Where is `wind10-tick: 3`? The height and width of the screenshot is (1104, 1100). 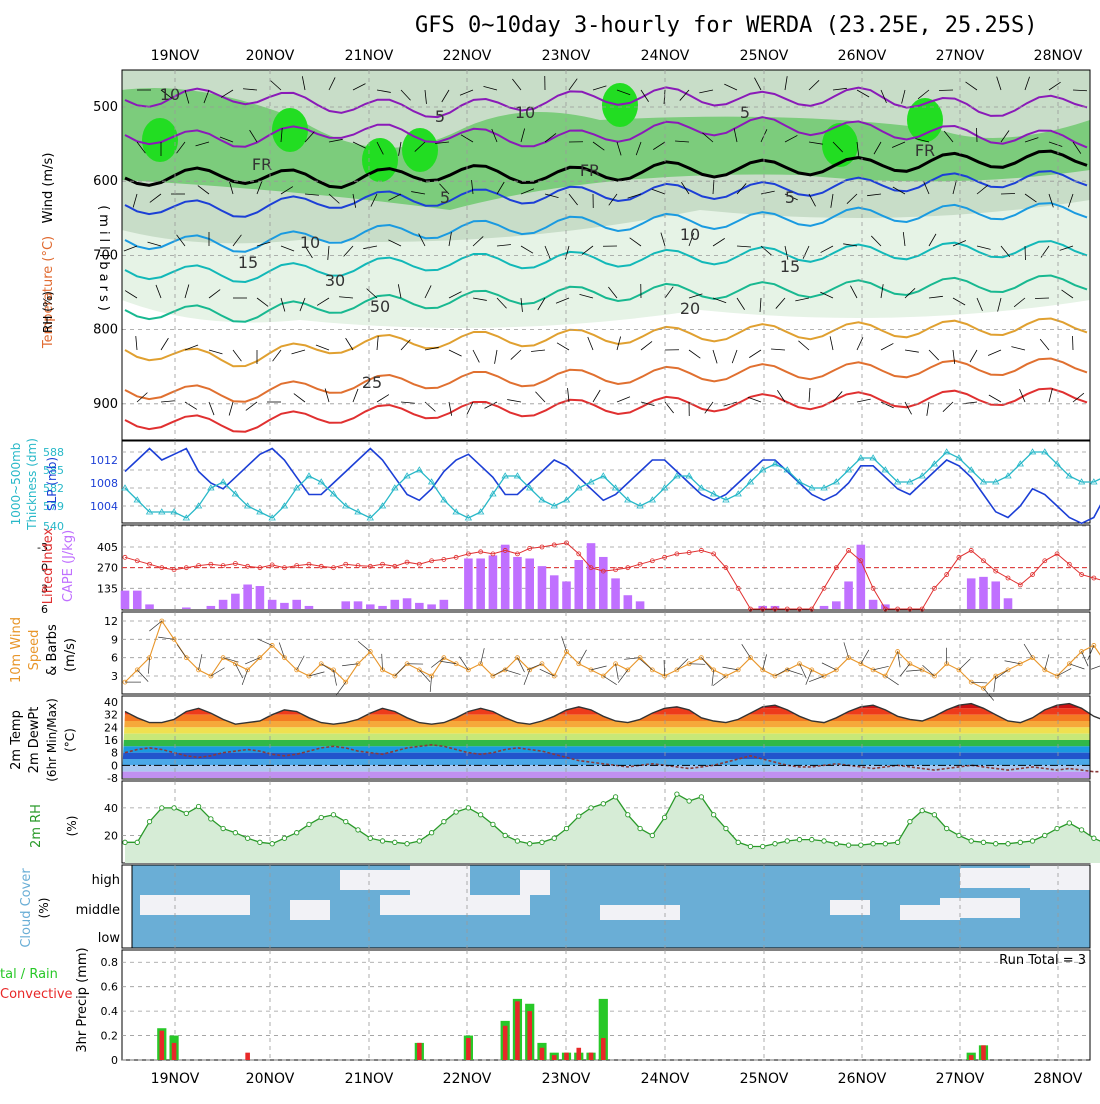
wind10-tick: 3 is located at coordinates (114, 676).